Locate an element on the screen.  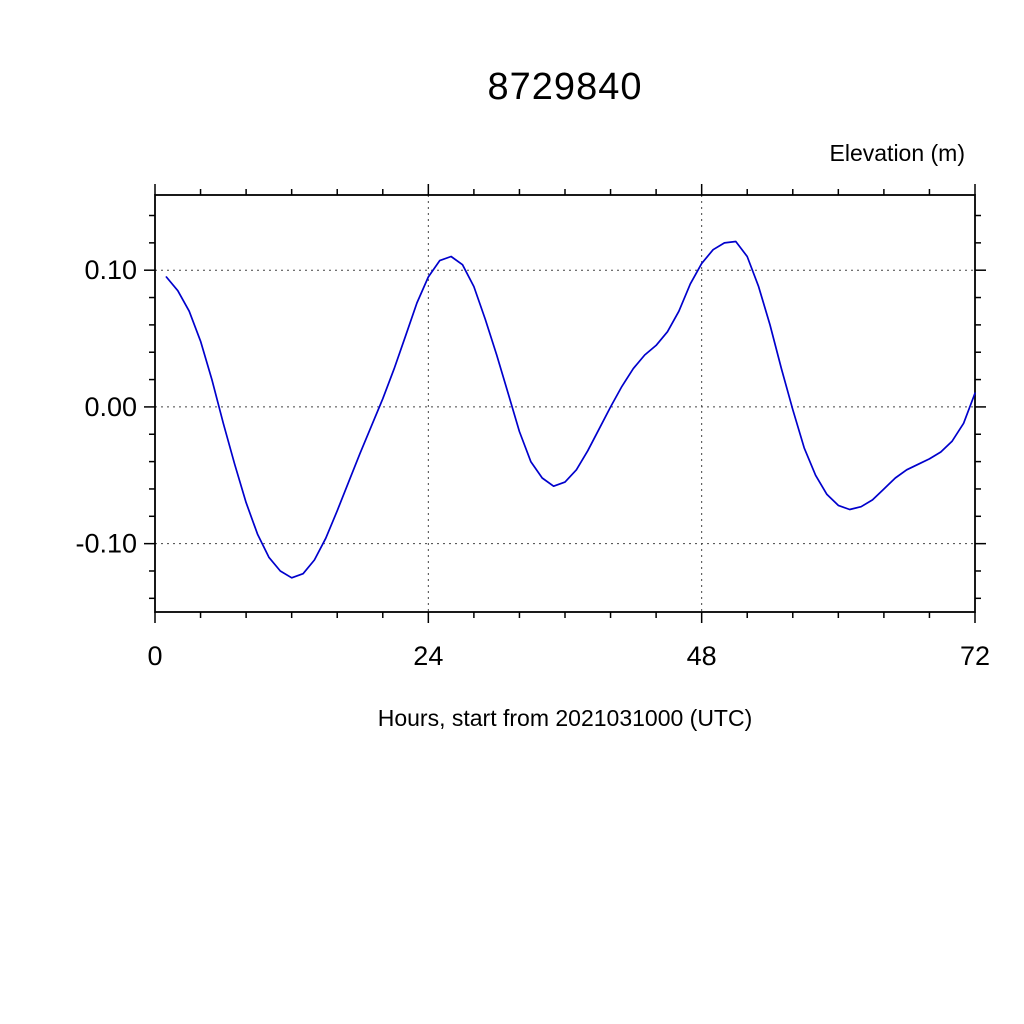
chart-title: 8729840 is located at coordinates (565, 87).